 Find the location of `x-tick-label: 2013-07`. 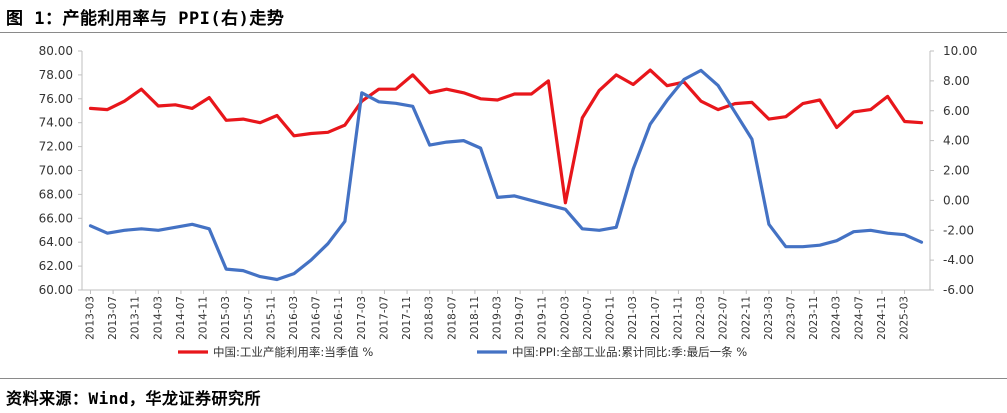

x-tick-label: 2013-07 is located at coordinates (113, 318).